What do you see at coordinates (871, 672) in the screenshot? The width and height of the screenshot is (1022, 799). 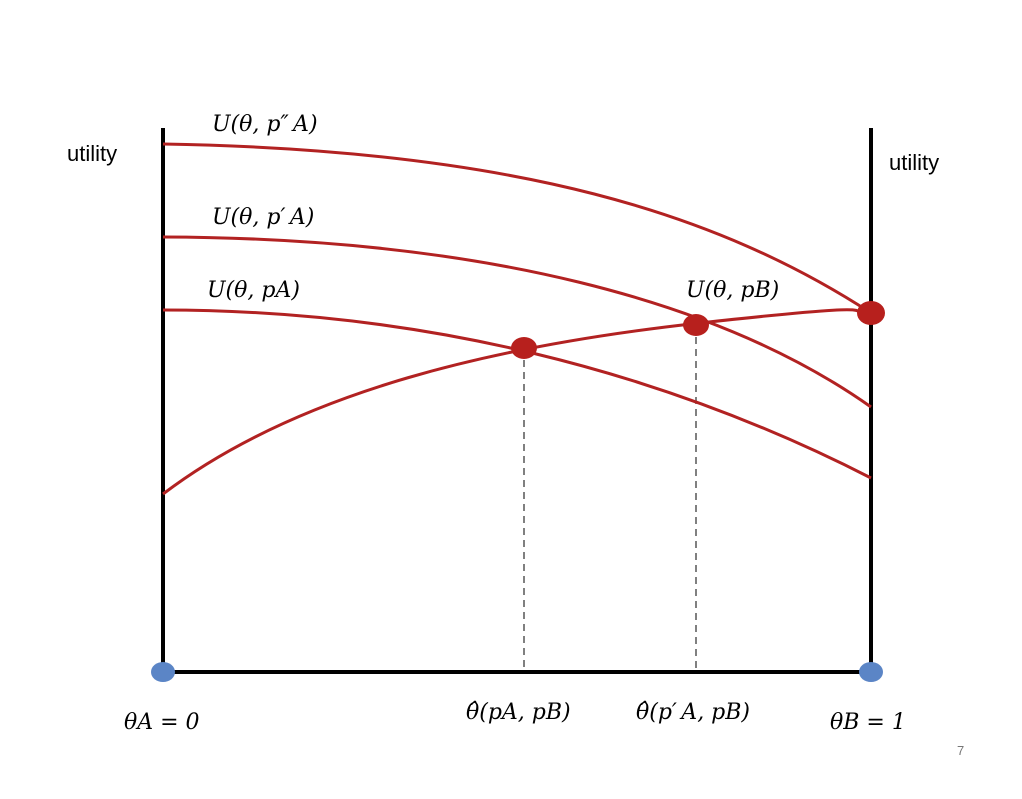 I see `endpoint-dot-theta-B` at bounding box center [871, 672].